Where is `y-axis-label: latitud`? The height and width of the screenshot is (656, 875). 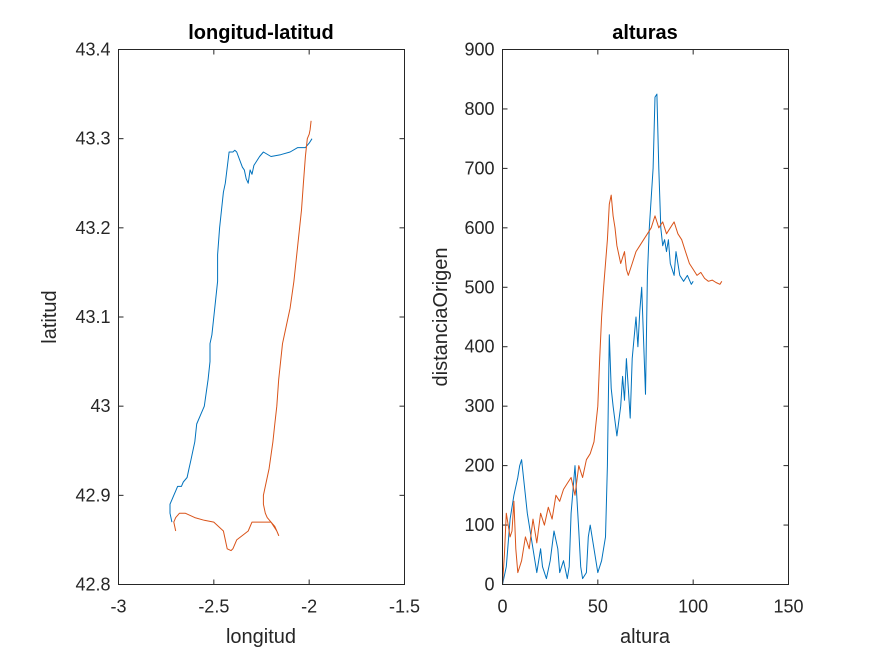
y-axis-label: latitud is located at coordinates (50, 316).